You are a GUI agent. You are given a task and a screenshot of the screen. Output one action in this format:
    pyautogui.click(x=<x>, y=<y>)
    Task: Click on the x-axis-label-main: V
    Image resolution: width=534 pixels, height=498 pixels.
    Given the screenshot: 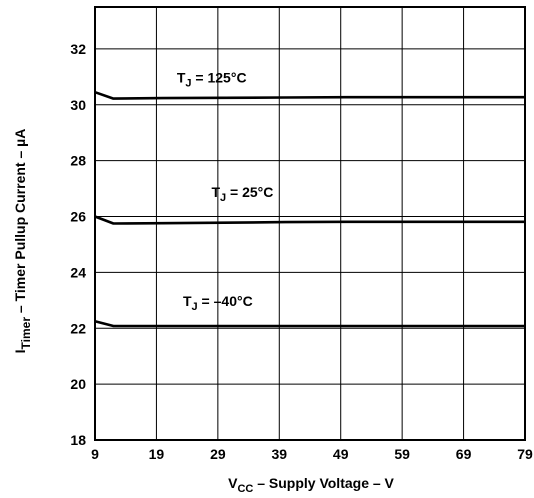 What is the action you would take?
    pyautogui.click(x=233, y=483)
    